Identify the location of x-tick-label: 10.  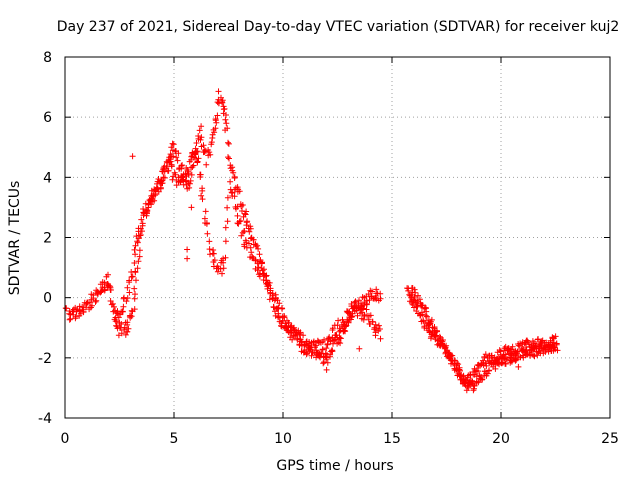
(283, 439).